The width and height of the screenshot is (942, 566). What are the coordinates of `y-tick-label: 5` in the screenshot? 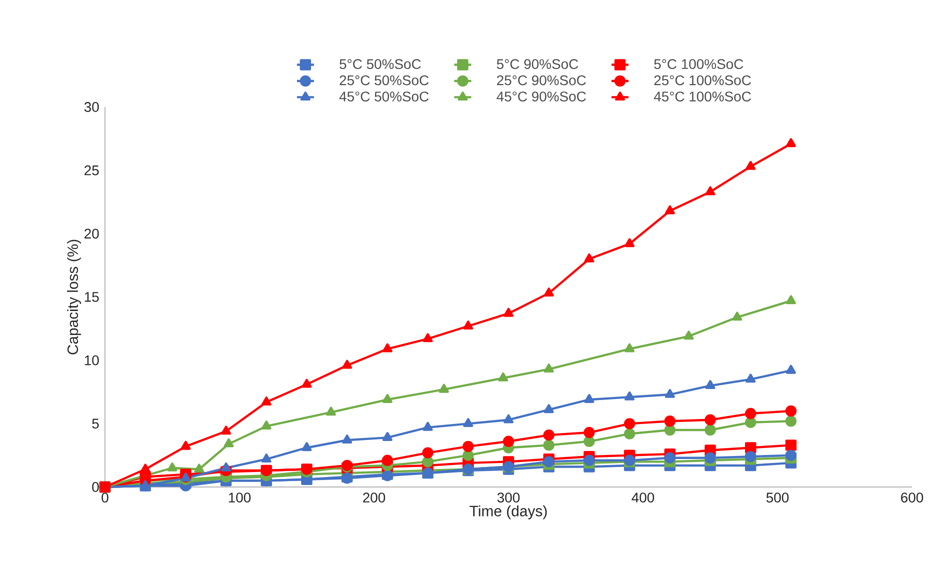 It's located at (95, 423).